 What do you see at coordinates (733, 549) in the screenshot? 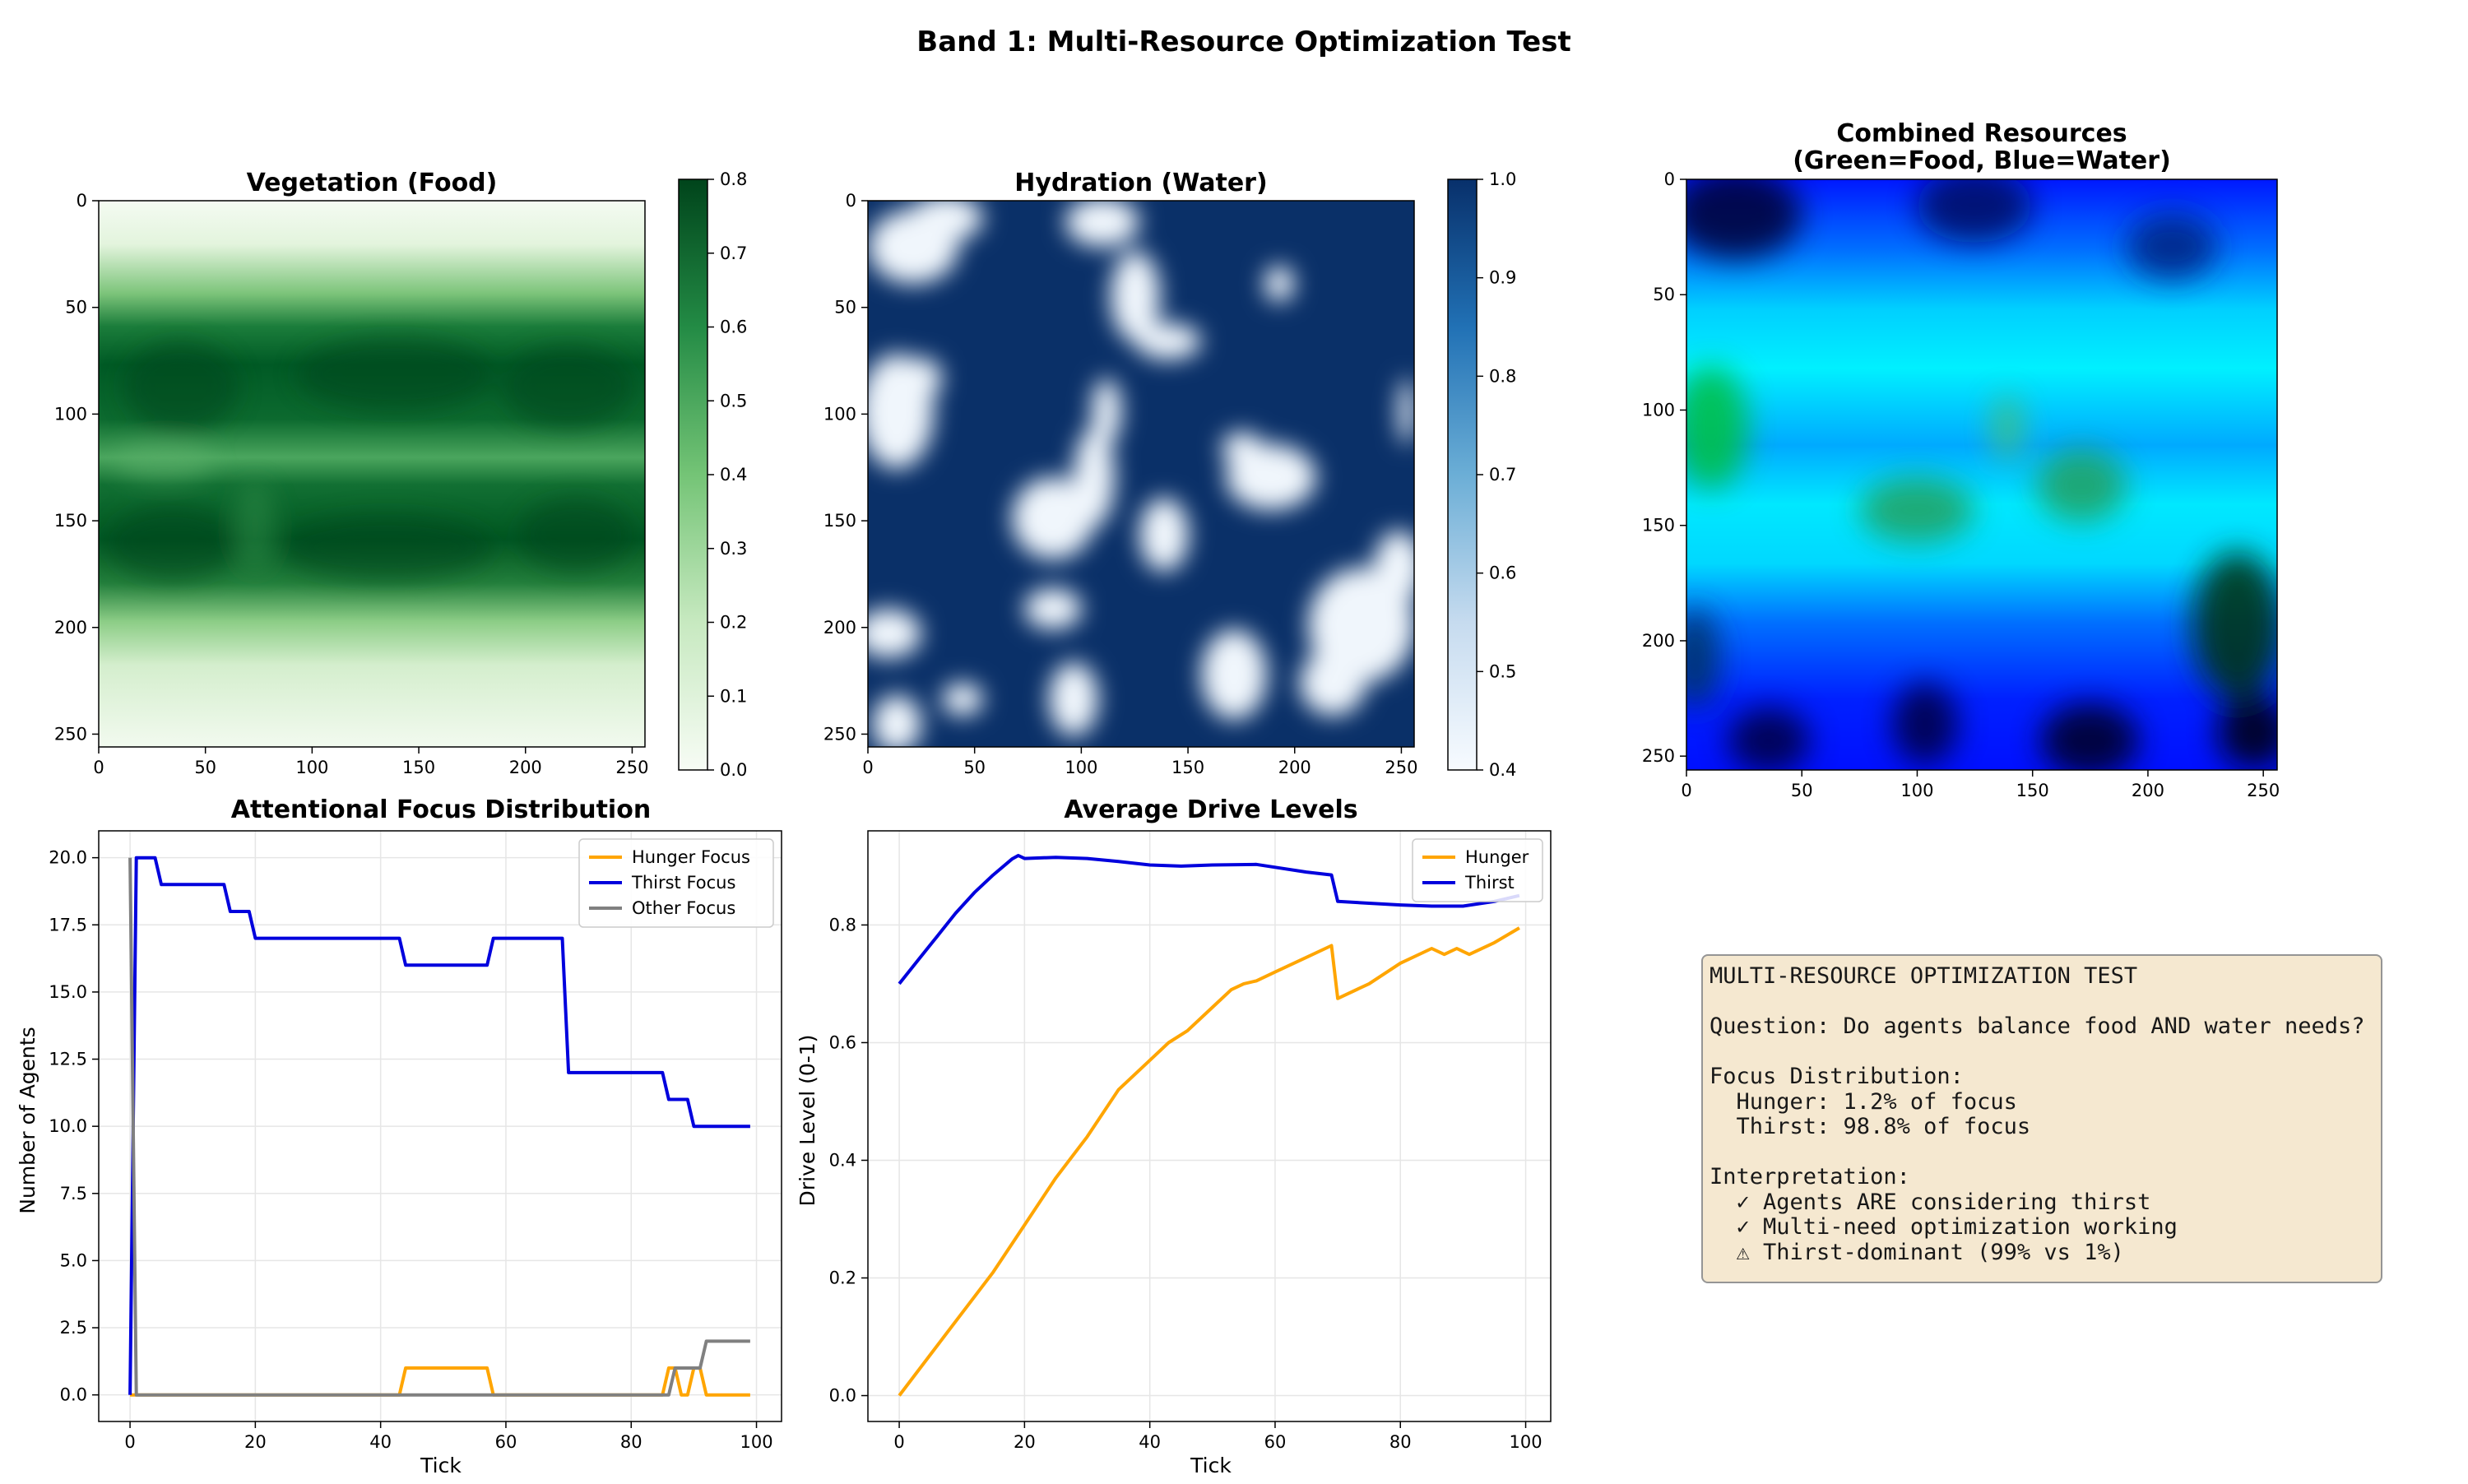
I see `colorbar-tick-label: 0.3` at bounding box center [733, 549].